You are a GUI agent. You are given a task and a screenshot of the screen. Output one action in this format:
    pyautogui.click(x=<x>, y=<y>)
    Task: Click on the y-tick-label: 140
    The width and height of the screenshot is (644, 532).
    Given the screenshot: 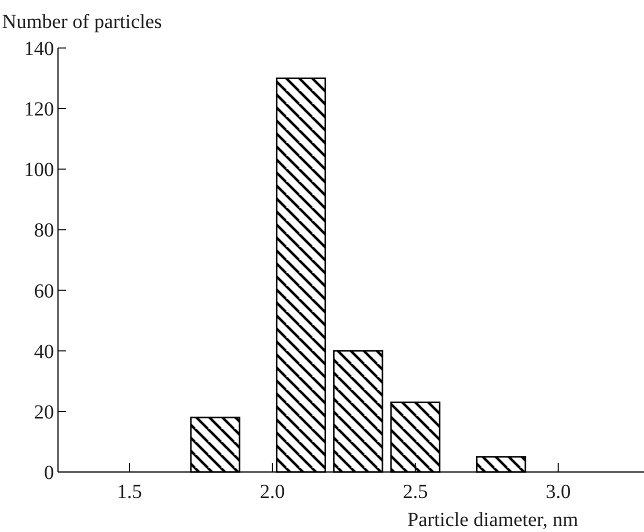 What is the action you would take?
    pyautogui.click(x=39, y=49)
    